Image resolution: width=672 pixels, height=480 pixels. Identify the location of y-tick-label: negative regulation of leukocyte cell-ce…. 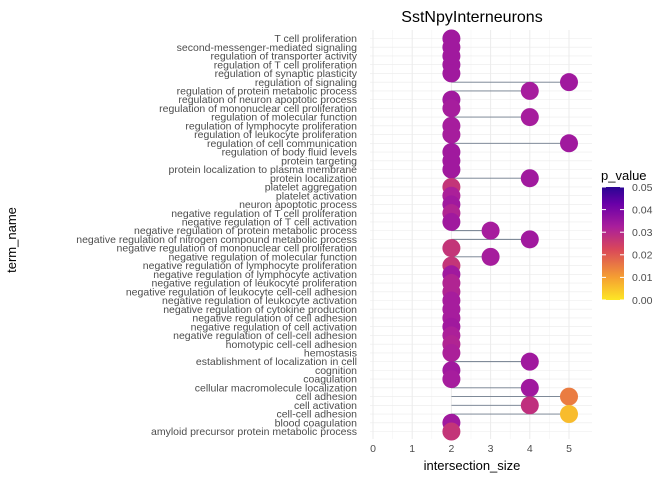
(241, 292).